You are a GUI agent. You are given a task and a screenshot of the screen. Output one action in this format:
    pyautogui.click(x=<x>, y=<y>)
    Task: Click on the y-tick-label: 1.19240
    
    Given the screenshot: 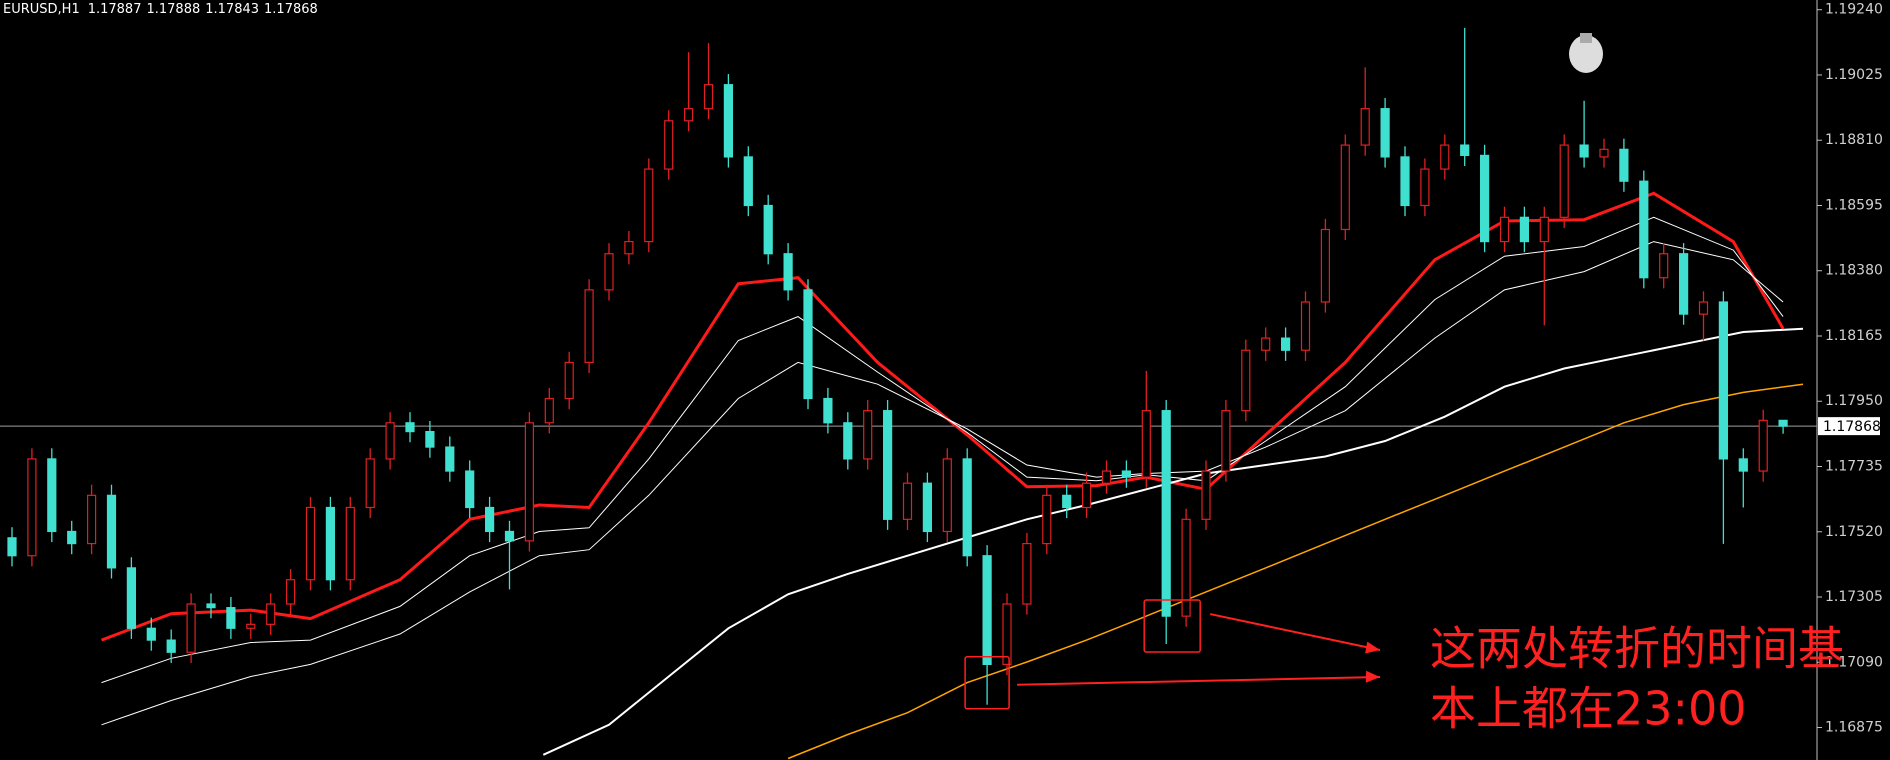 What is the action you would take?
    pyautogui.click(x=1854, y=10)
    